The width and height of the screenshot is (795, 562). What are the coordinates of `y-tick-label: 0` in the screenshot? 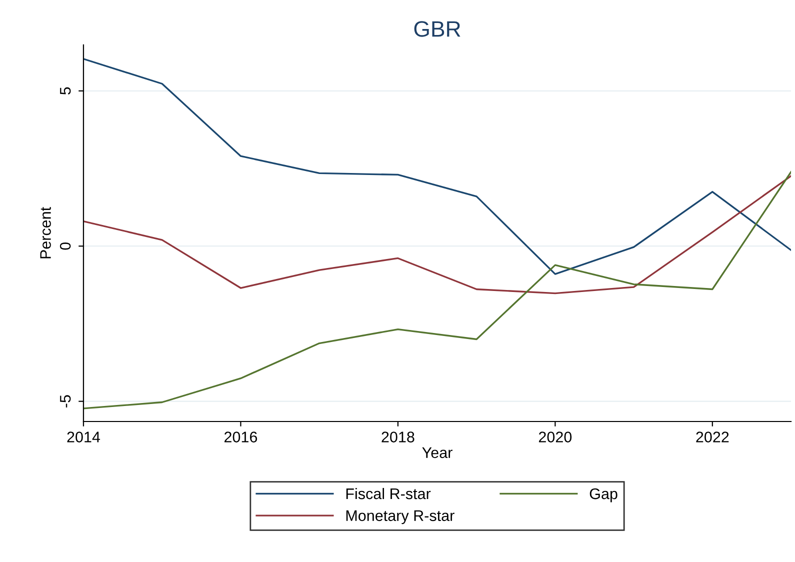 It's located at (65, 246).